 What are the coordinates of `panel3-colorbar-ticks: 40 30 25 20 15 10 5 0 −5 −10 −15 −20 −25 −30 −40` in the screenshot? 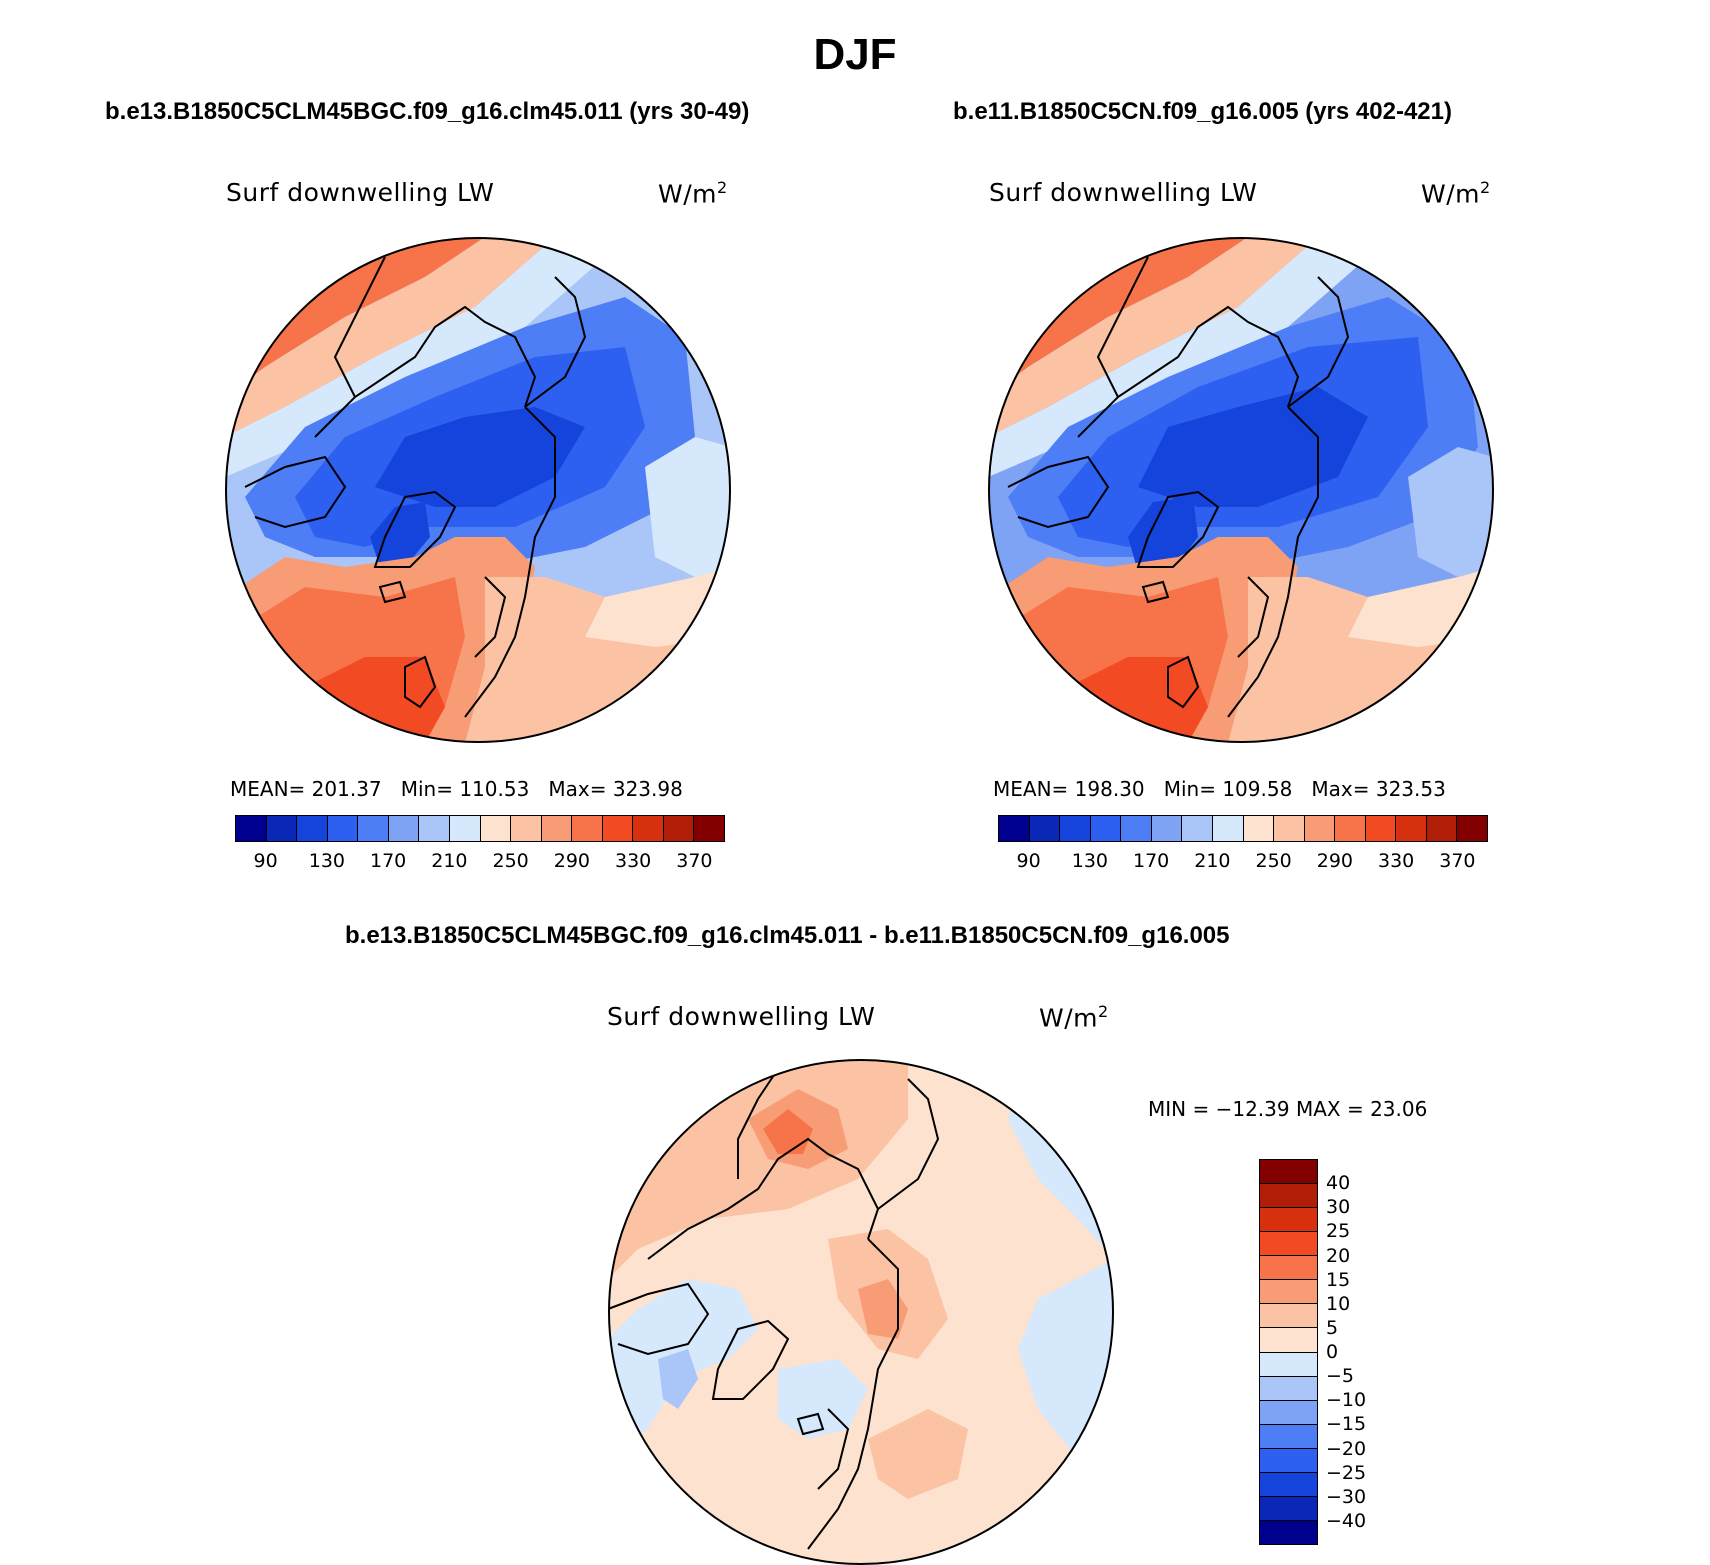 It's located at (1361, 1352).